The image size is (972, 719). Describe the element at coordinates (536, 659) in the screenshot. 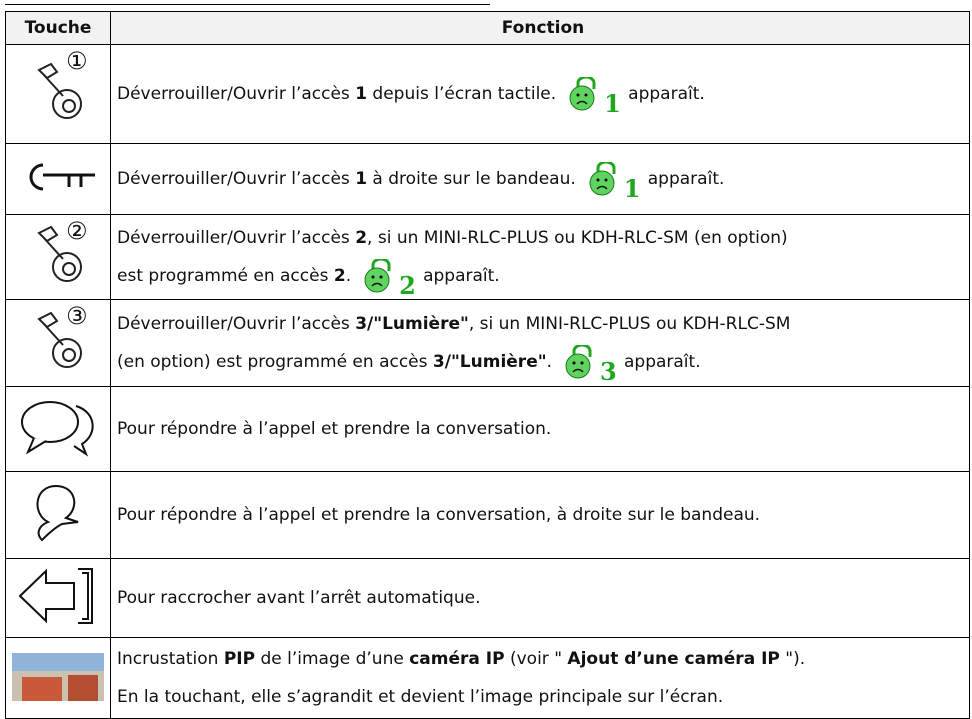

I see `text: (voir "` at that location.